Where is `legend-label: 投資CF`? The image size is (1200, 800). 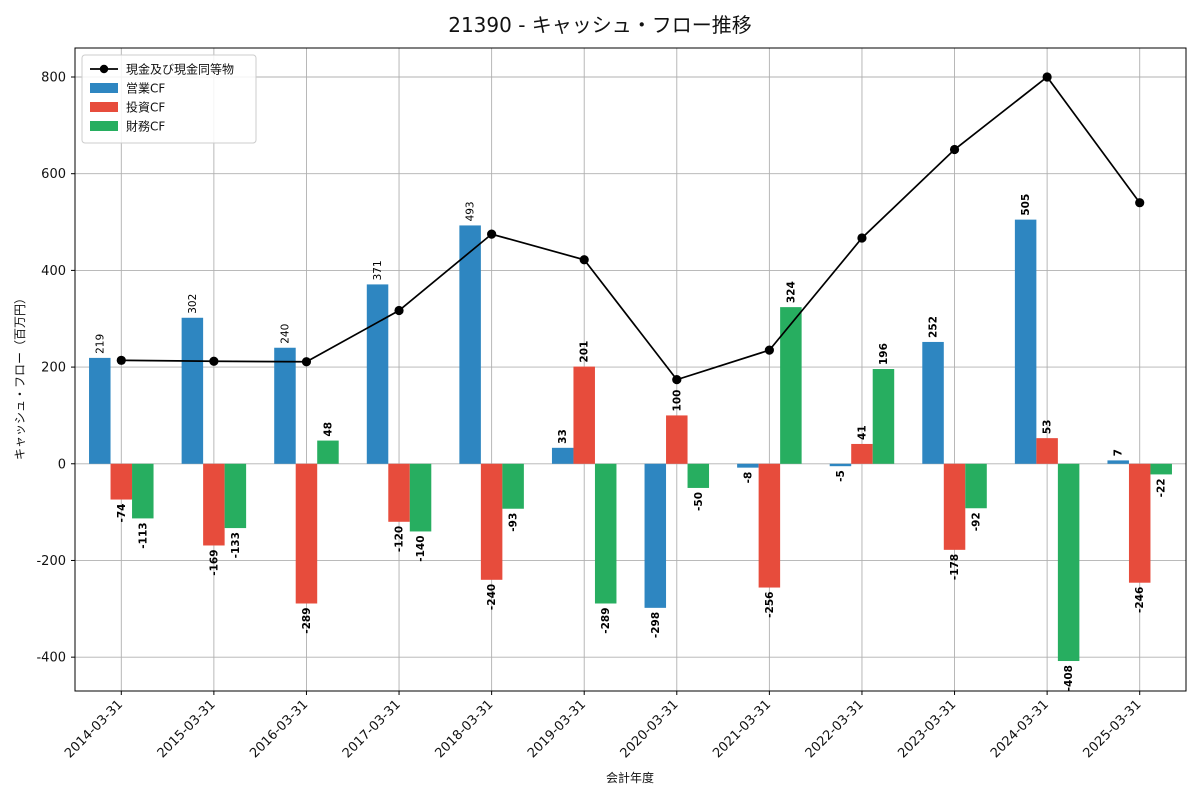 legend-label: 投資CF is located at coordinates (145, 107).